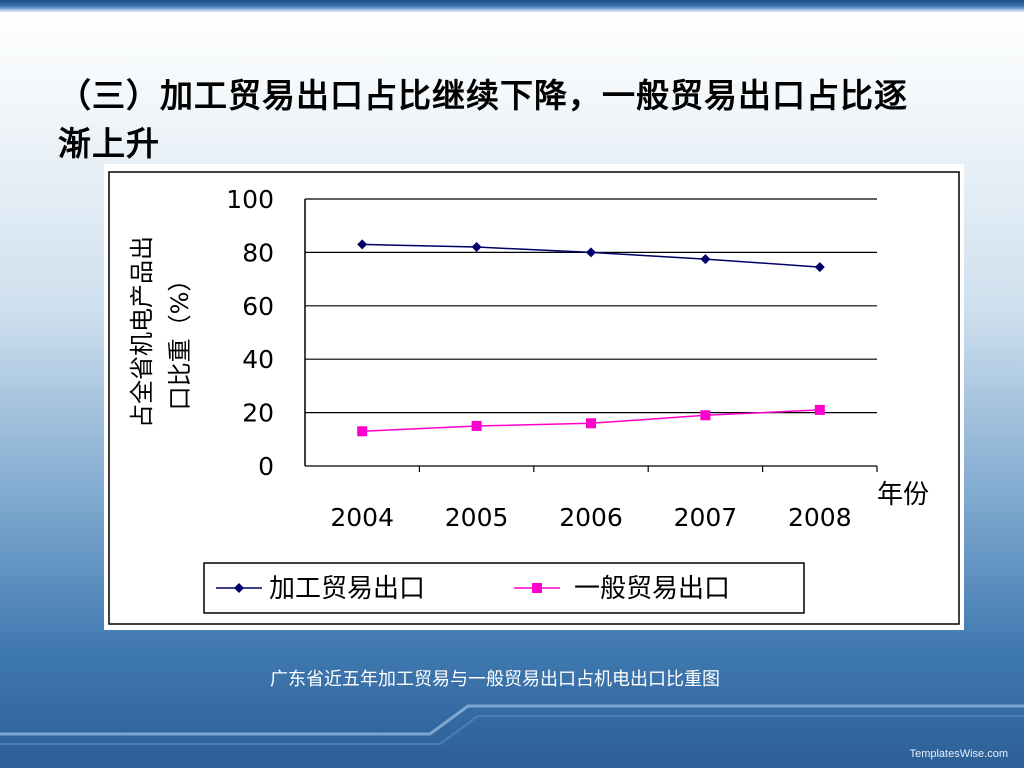 Image resolution: width=1024 pixels, height=768 pixels. Describe the element at coordinates (258, 359) in the screenshot. I see `y-tick-label: 40` at that location.